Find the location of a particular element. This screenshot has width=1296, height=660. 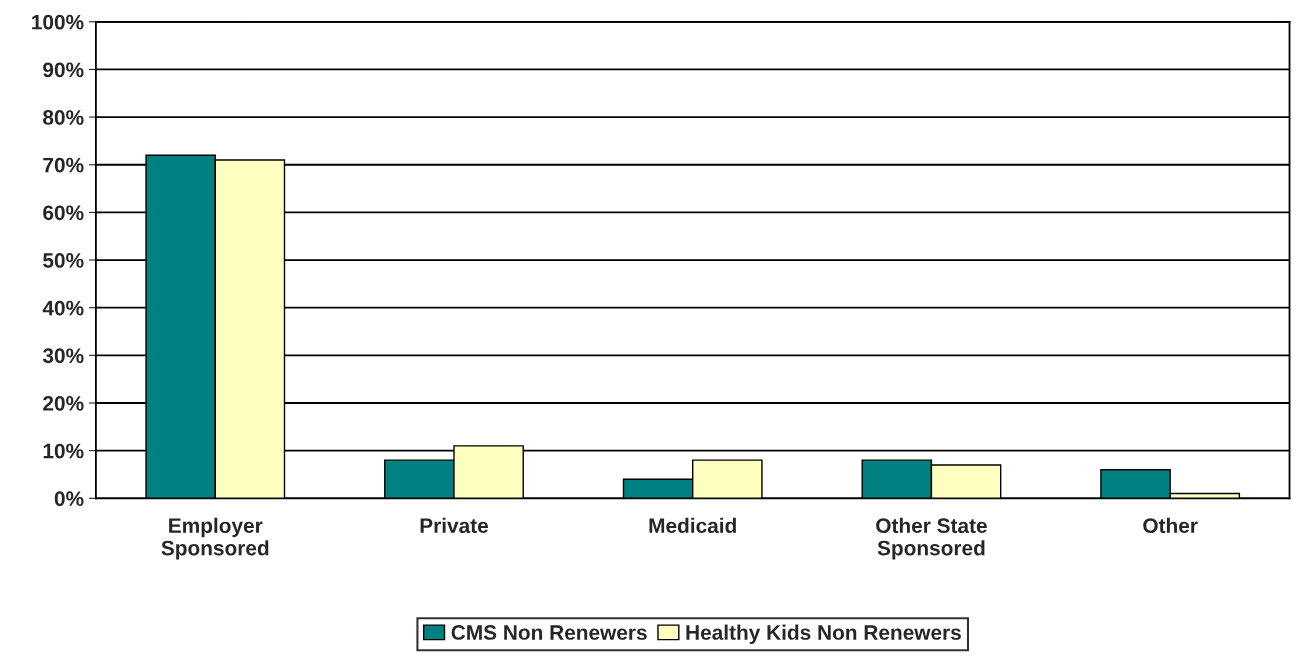

y-tick-label: 80% is located at coordinates (63, 117).